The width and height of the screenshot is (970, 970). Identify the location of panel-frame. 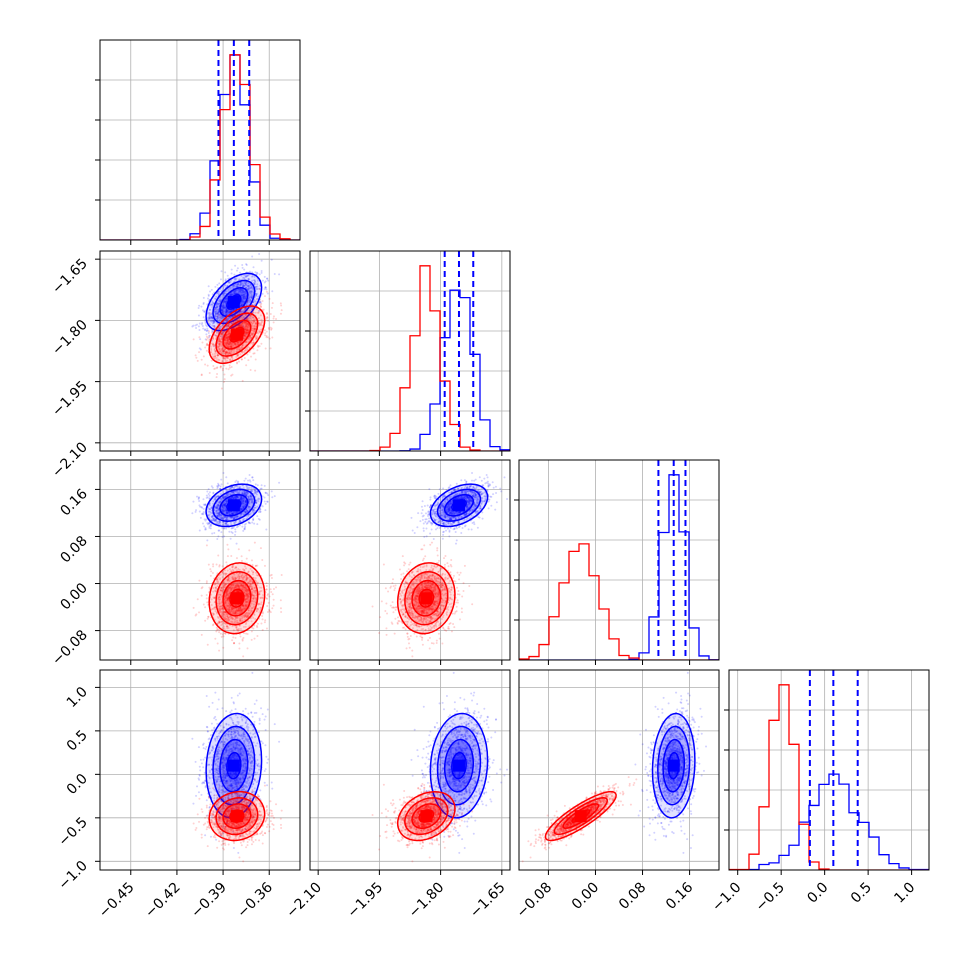
(410, 351).